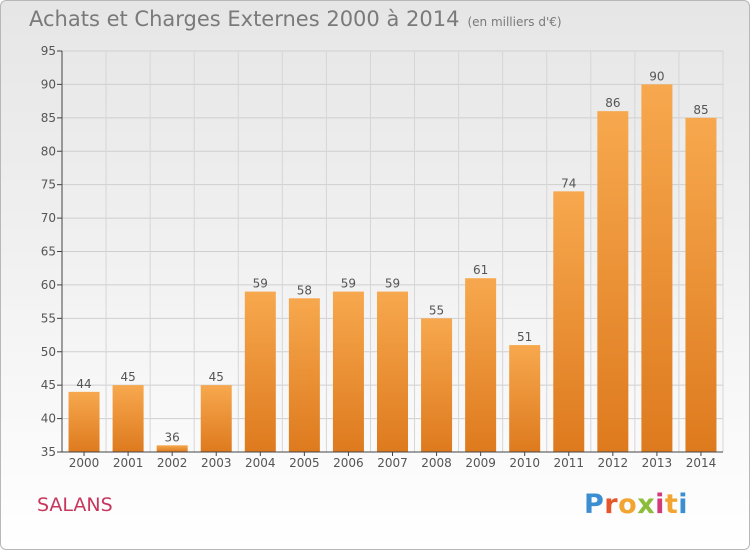 The image size is (750, 550). Describe the element at coordinates (48, 84) in the screenshot. I see `y-tick-label: 90` at that location.